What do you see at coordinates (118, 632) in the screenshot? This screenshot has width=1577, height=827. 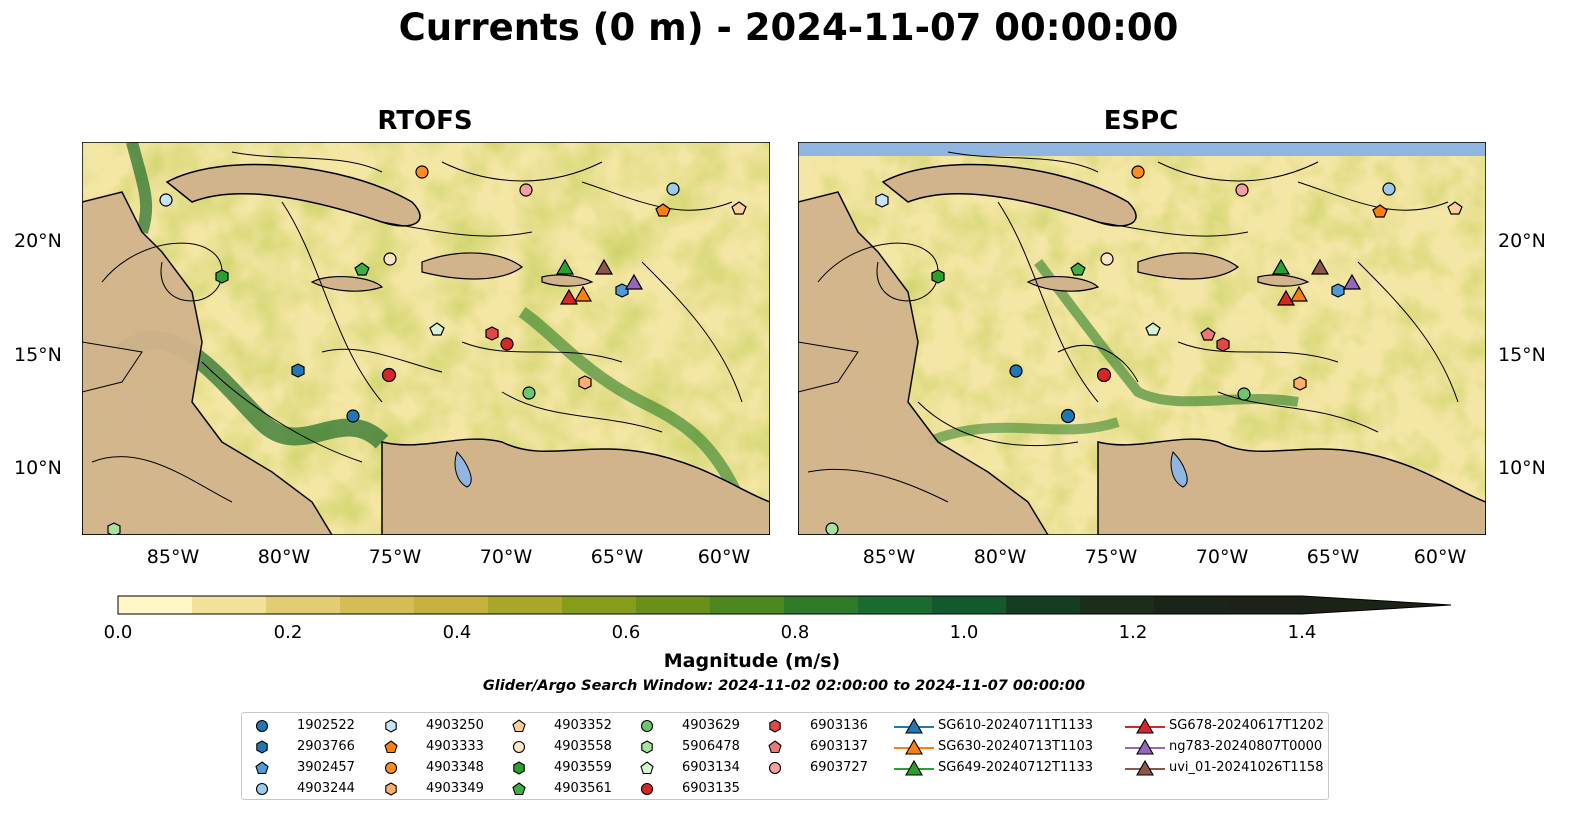 I see `colorbar-tick-label: 0.0` at bounding box center [118, 632].